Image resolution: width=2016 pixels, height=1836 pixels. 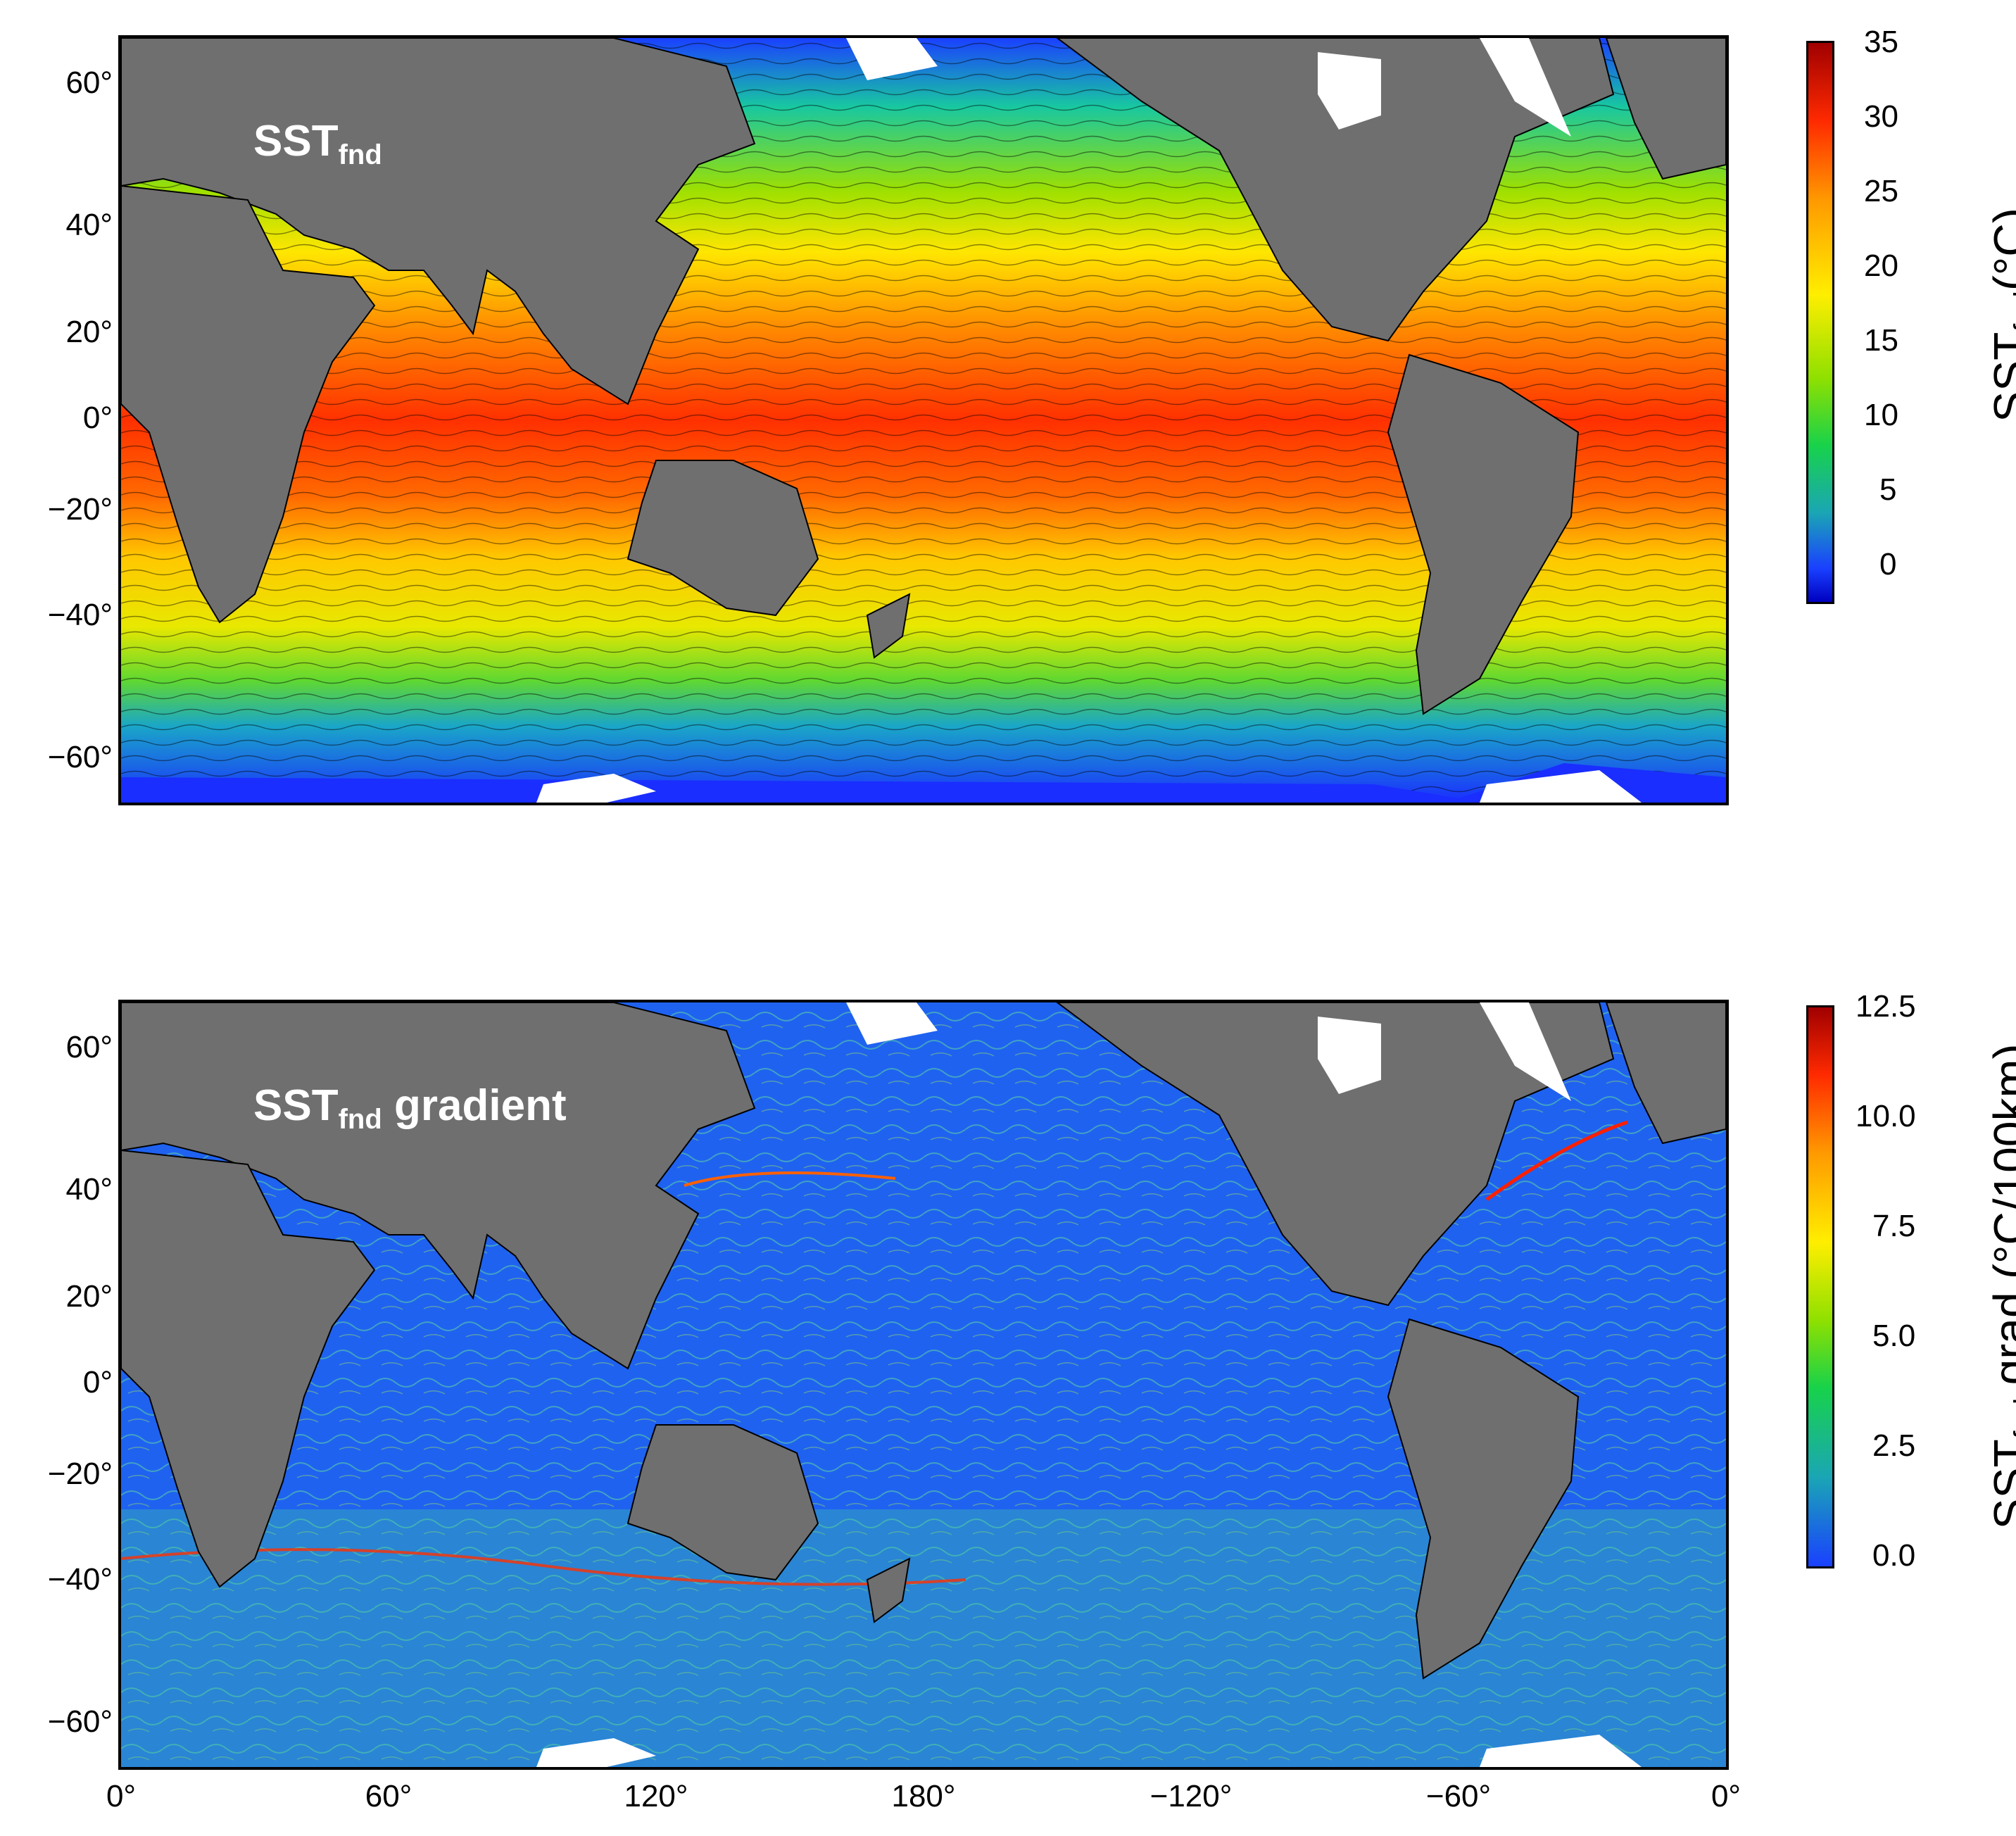 I want to click on gradient-cb-title-main: SST, so click(x=2000, y=1485).